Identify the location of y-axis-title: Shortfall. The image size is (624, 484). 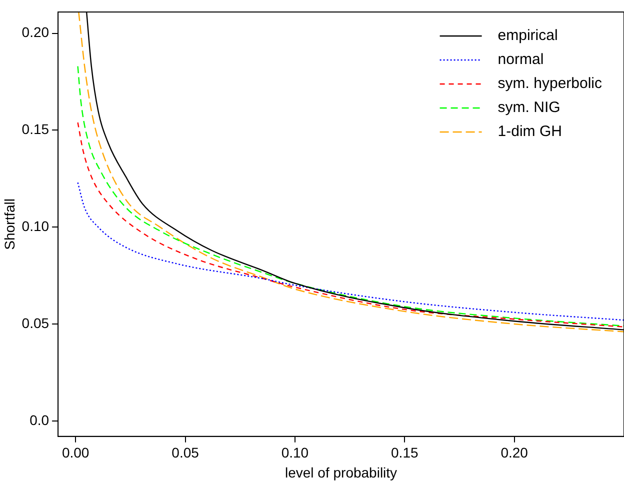
(9, 224).